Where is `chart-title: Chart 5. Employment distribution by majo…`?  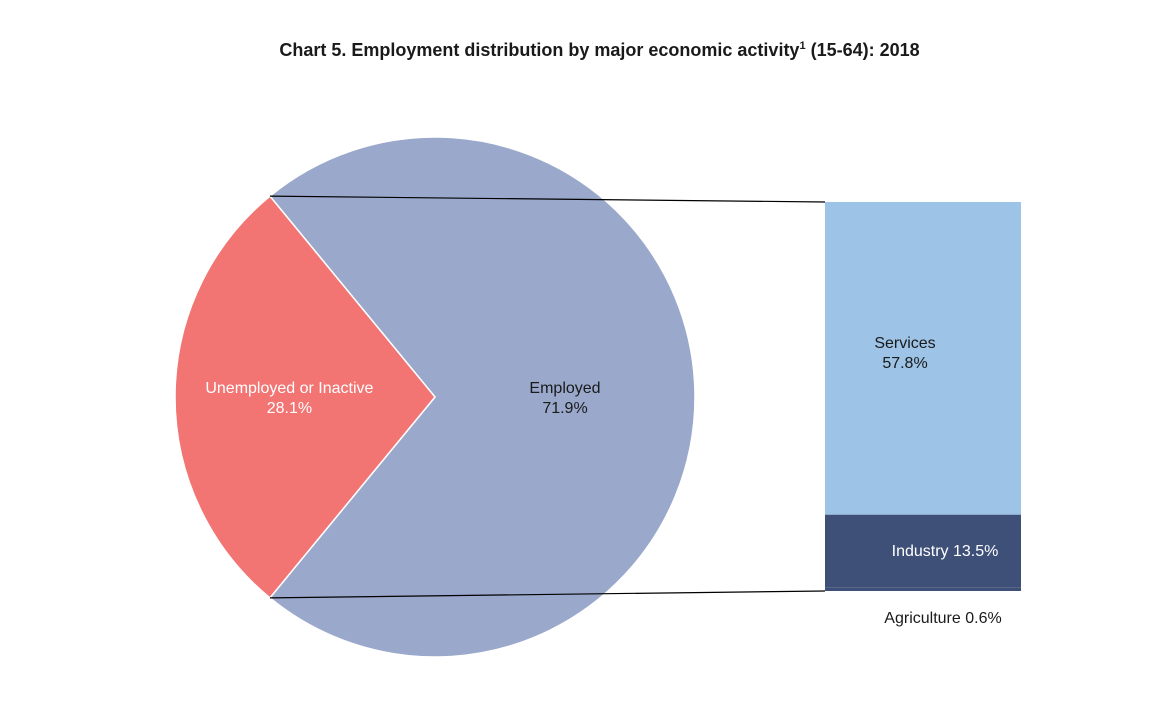
chart-title: Chart 5. Employment distribution by majo… is located at coordinates (580, 50).